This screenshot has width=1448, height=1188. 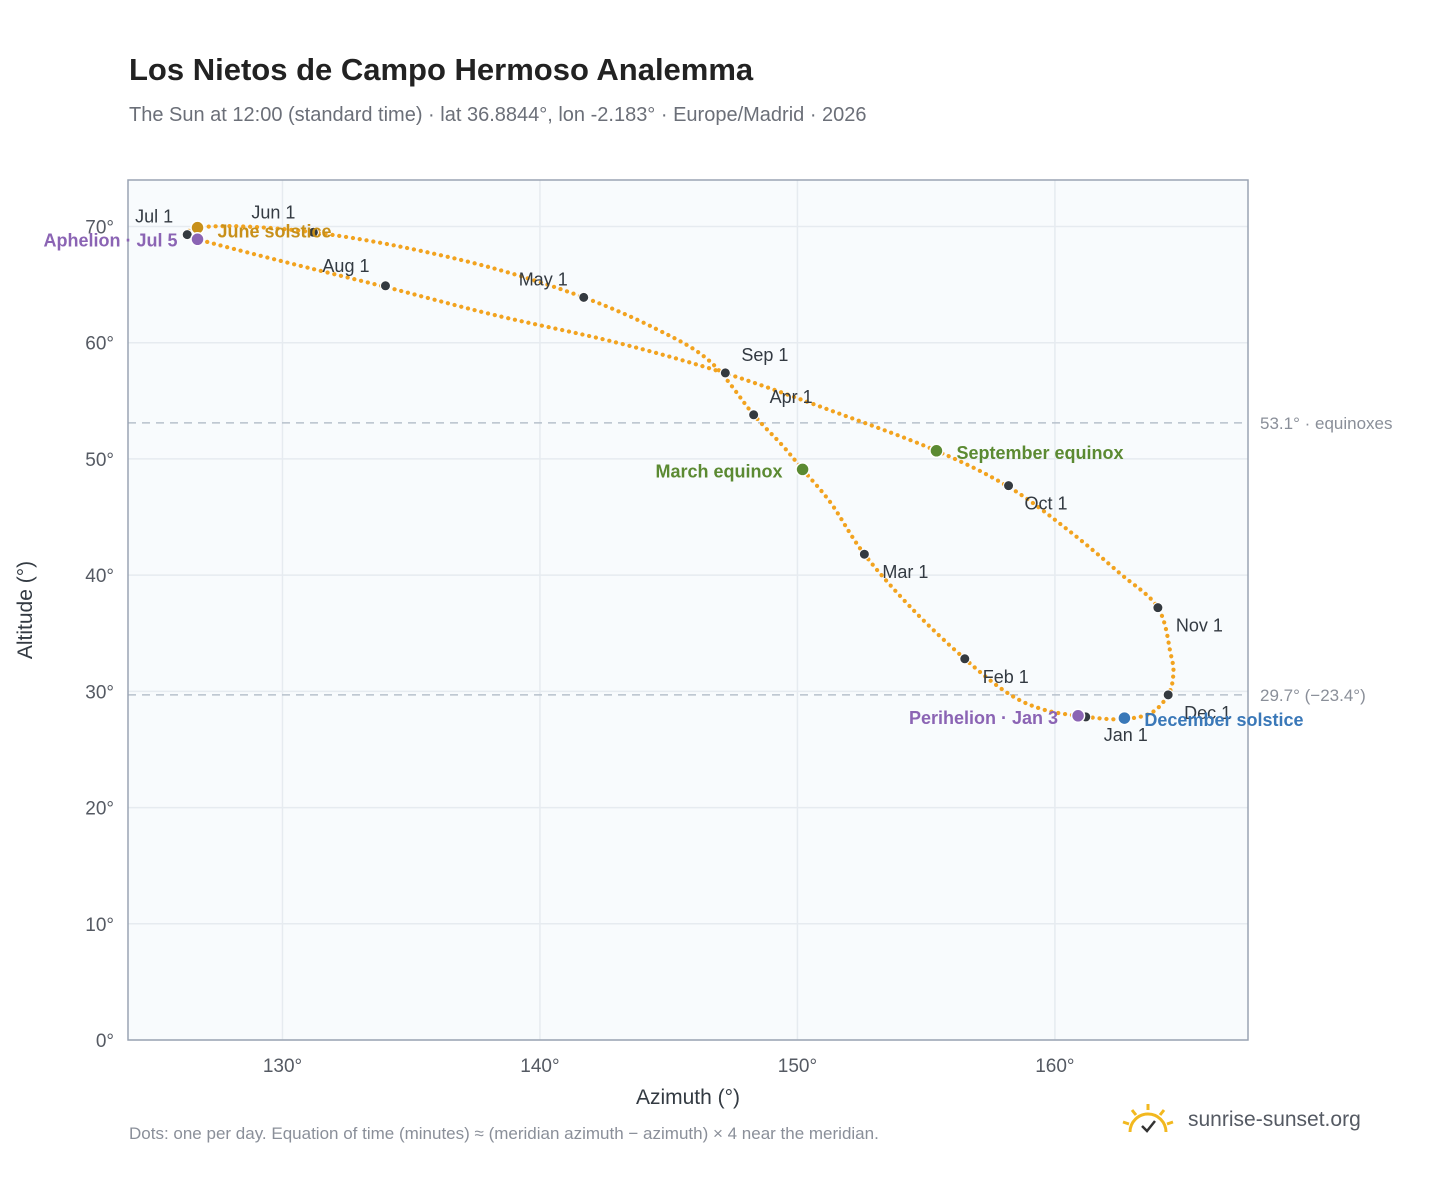 What do you see at coordinates (99, 460) in the screenshot?
I see `y-tick-label: 50°` at bounding box center [99, 460].